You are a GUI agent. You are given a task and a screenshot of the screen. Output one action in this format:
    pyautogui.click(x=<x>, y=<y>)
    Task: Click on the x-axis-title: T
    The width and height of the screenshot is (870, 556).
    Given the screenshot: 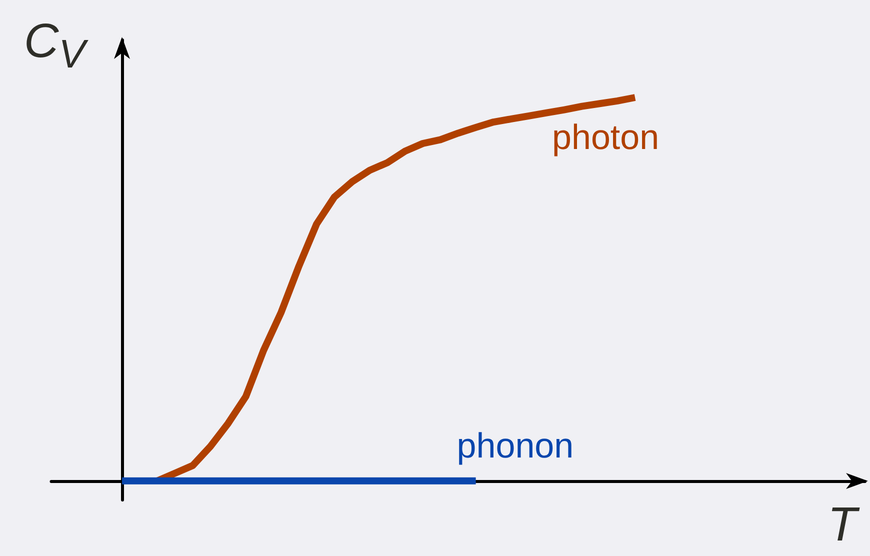 What is the action you would take?
    pyautogui.click(x=844, y=525)
    